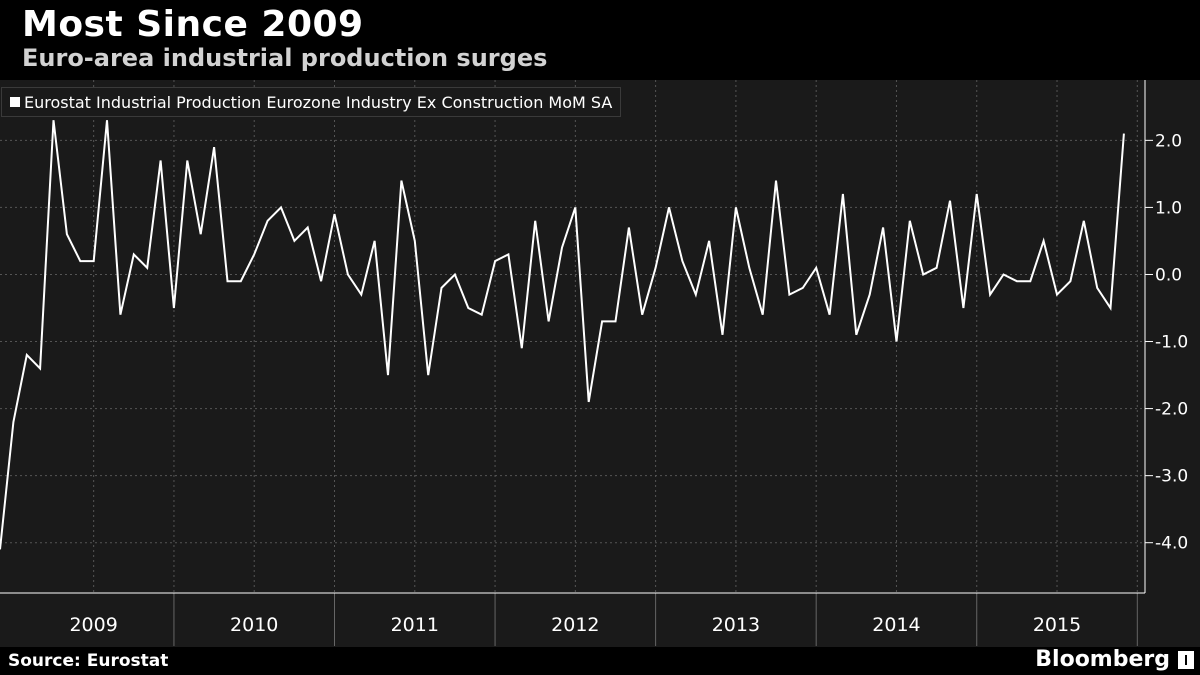 The width and height of the screenshot is (1200, 675). What do you see at coordinates (1168, 141) in the screenshot?
I see `y-tick-label: 2.0` at bounding box center [1168, 141].